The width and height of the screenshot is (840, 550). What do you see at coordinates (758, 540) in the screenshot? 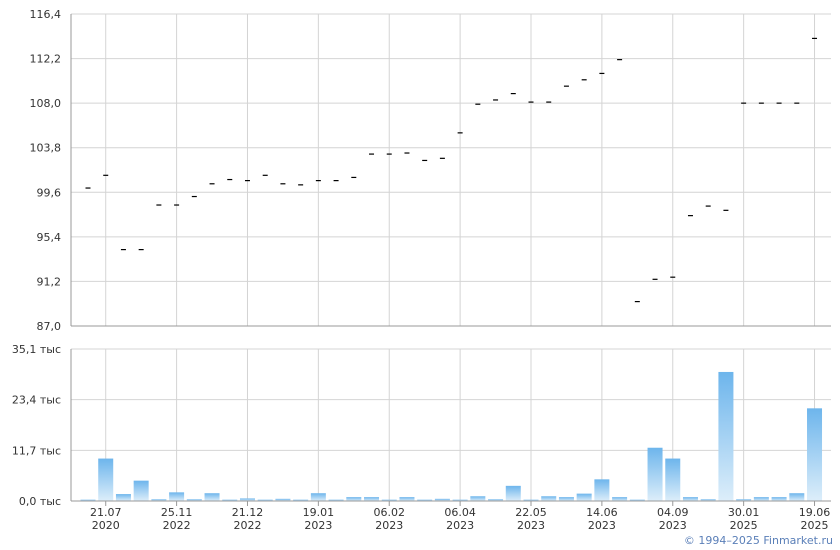
I see `copyright-text: © 1994–2025 Finmarket.ru` at bounding box center [758, 540].